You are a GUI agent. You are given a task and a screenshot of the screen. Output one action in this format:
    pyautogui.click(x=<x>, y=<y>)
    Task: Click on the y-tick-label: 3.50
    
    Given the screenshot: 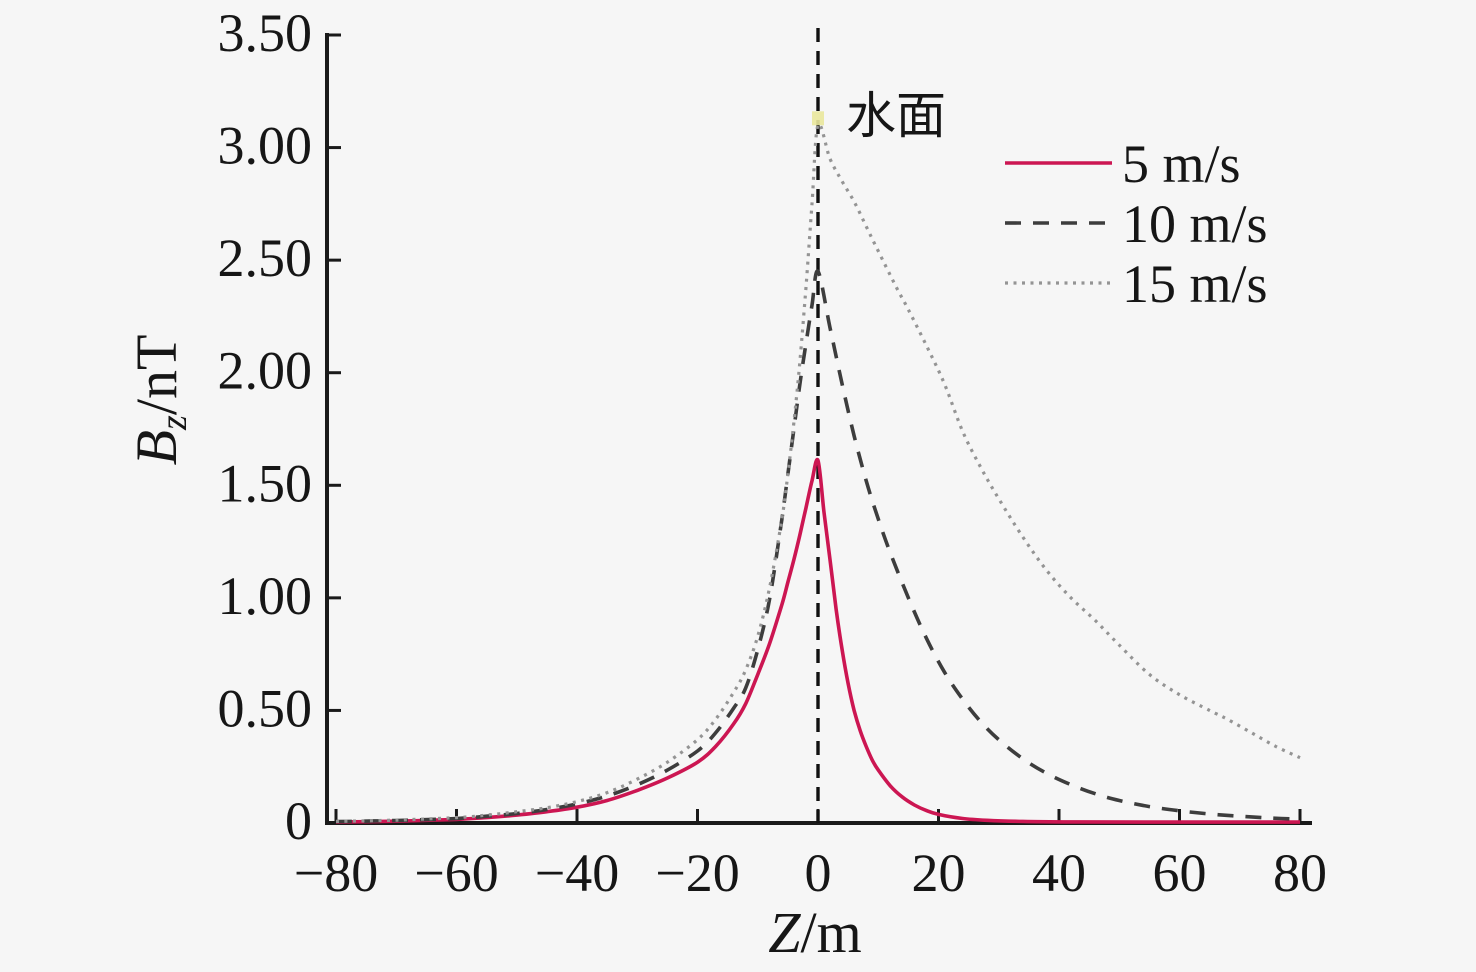 What is the action you would take?
    pyautogui.click(x=265, y=33)
    